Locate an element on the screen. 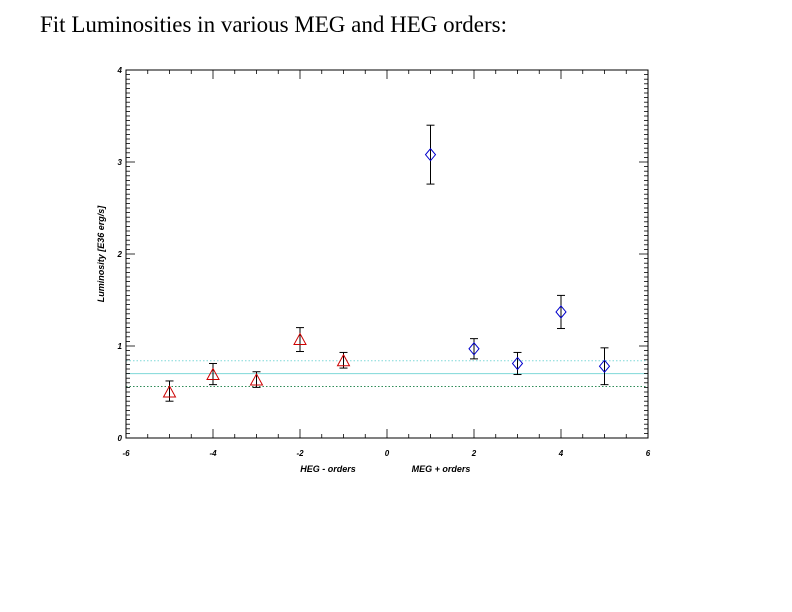  x-tick-label: 4 is located at coordinates (561, 453).